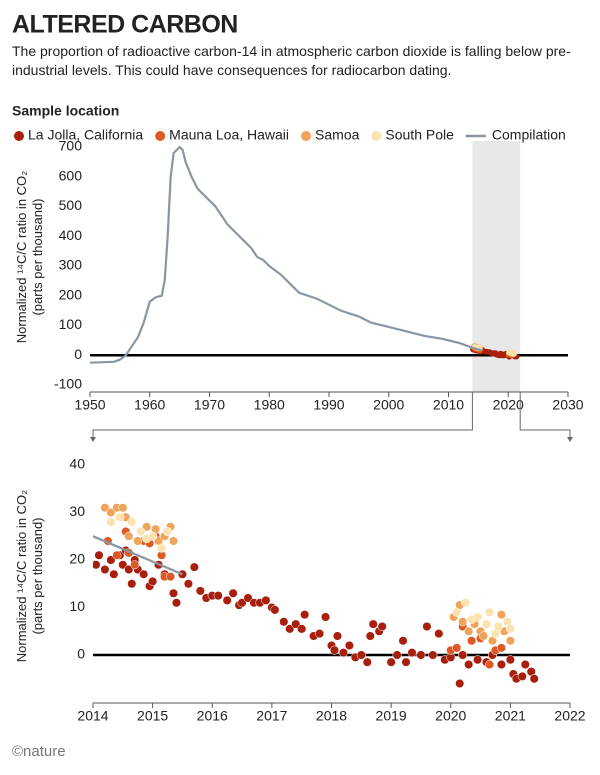 The height and width of the screenshot is (775, 600). What do you see at coordinates (510, 716) in the screenshot?
I see `x-tick-label: 2021` at bounding box center [510, 716].